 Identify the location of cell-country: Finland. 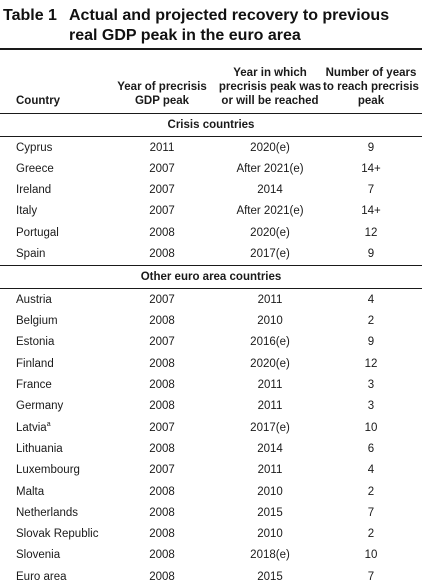
(35, 364).